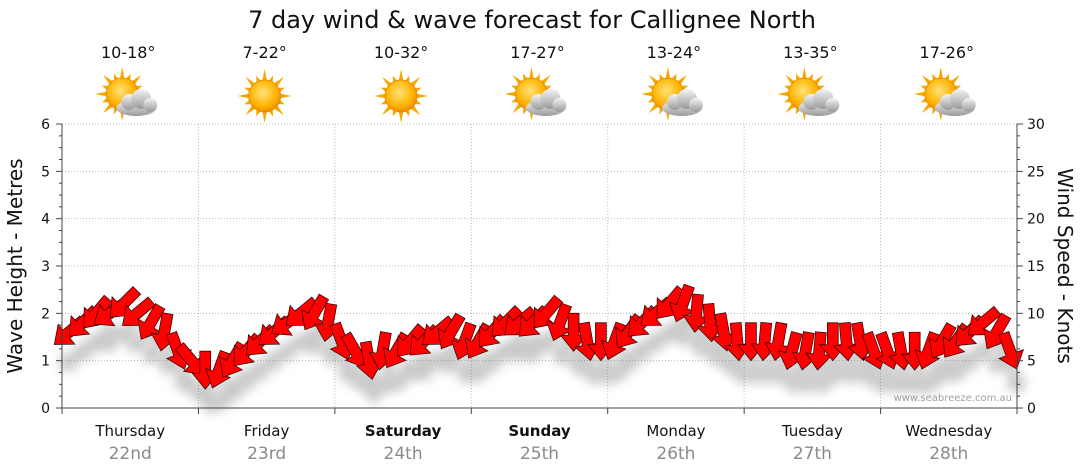  Describe the element at coordinates (675, 443) in the screenshot. I see `day-label: Monday 26th` at that location.